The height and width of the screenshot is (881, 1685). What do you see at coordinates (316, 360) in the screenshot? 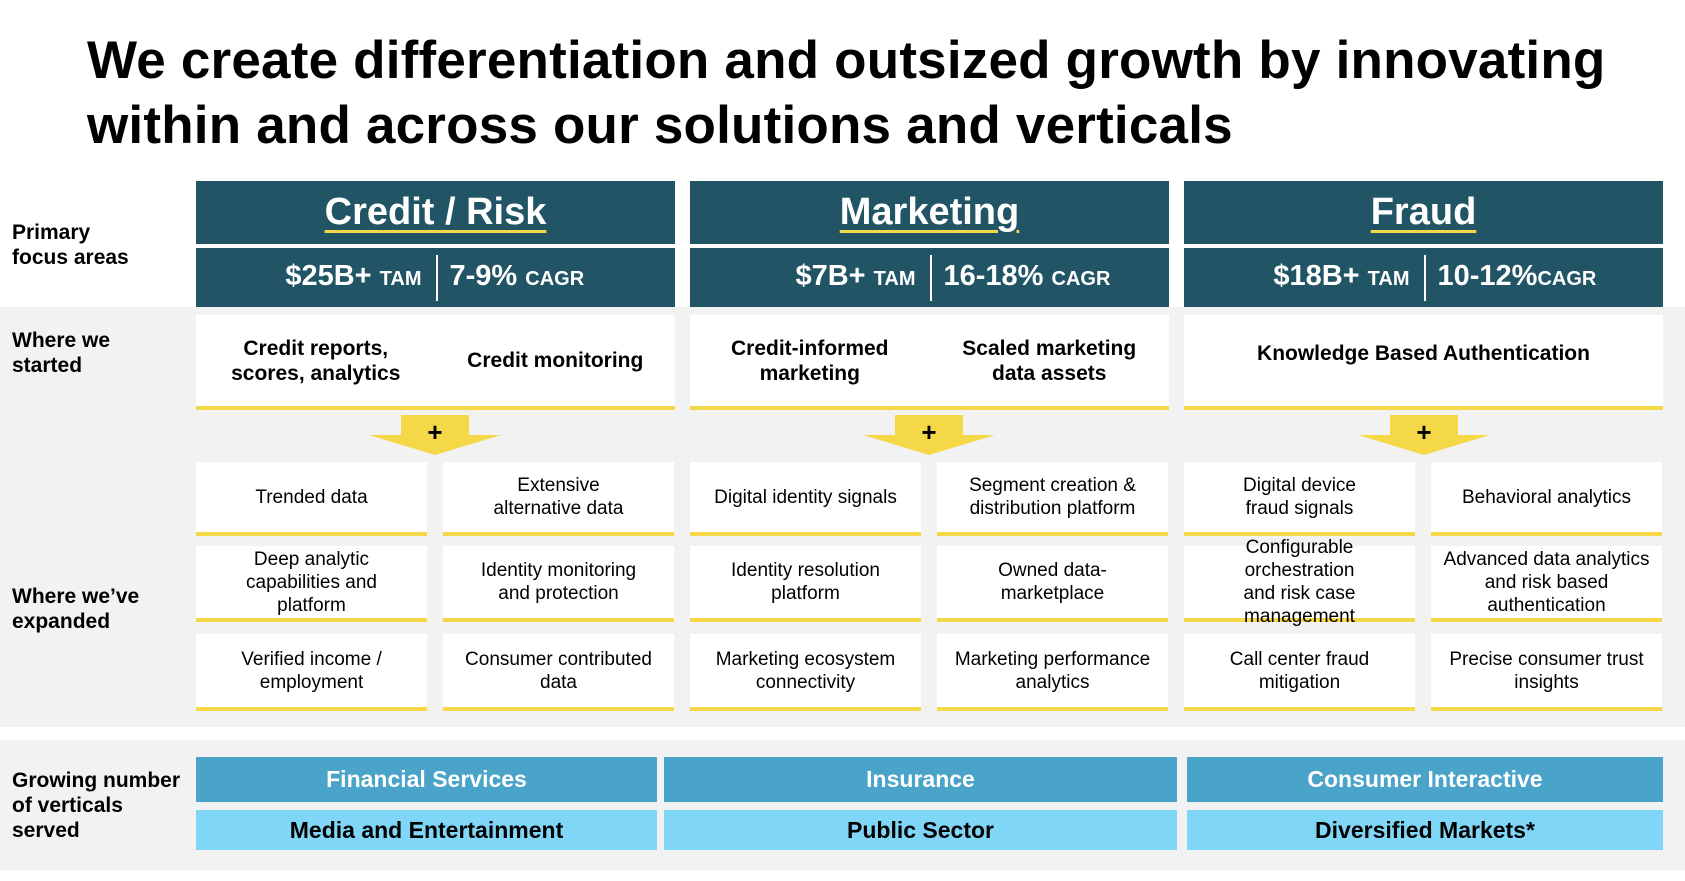
I see `started-item: Credit reports, scores, analytics` at bounding box center [316, 360].